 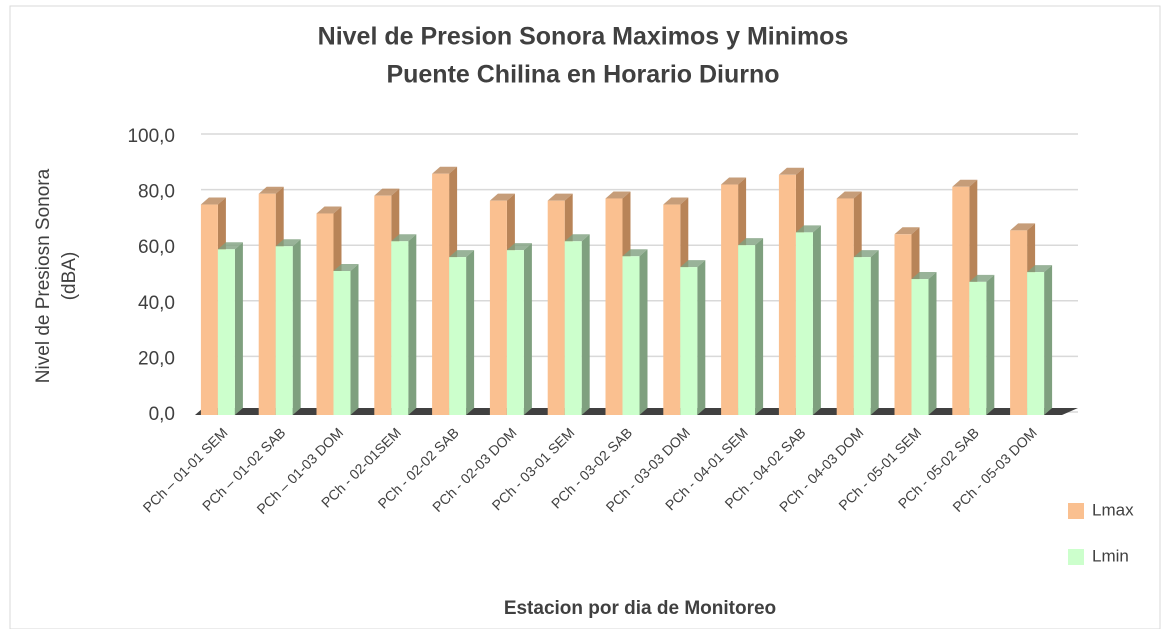 What do you see at coordinates (1110, 555) in the screenshot?
I see `legend-label: Lmin` at bounding box center [1110, 555].